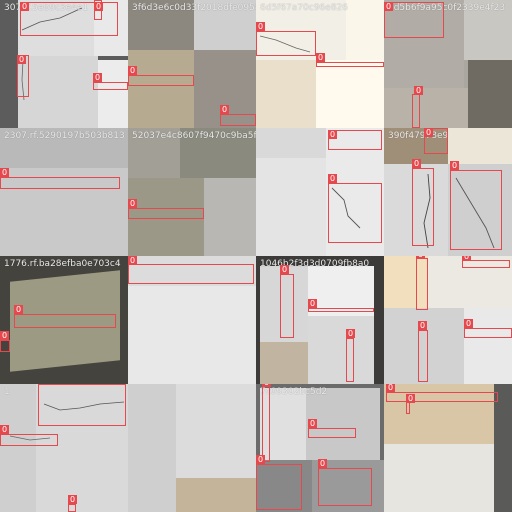 Image resolution: width=512 pixels, height=512 pixels. What do you see at coordinates (192, 320) in the screenshot?
I see `image-tile: 0` at bounding box center [192, 320].